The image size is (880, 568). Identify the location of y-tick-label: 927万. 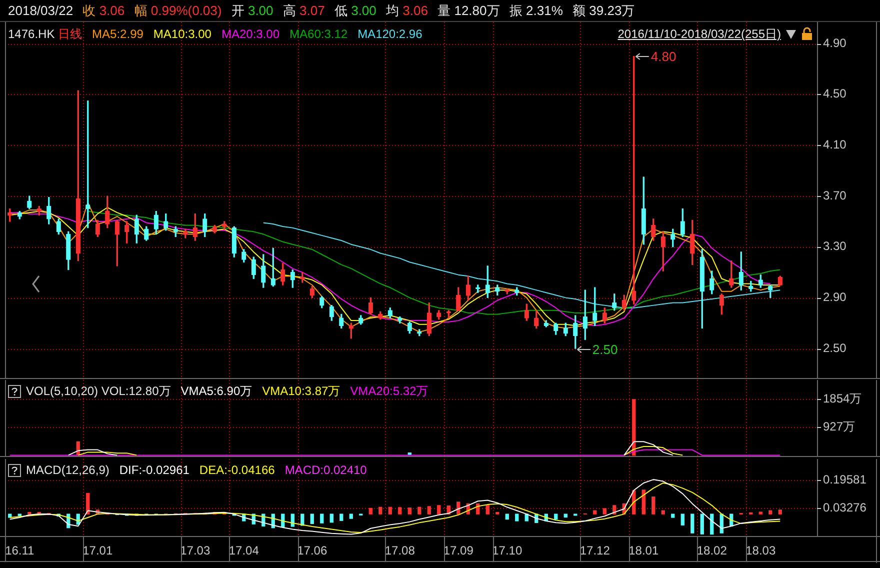
(839, 427).